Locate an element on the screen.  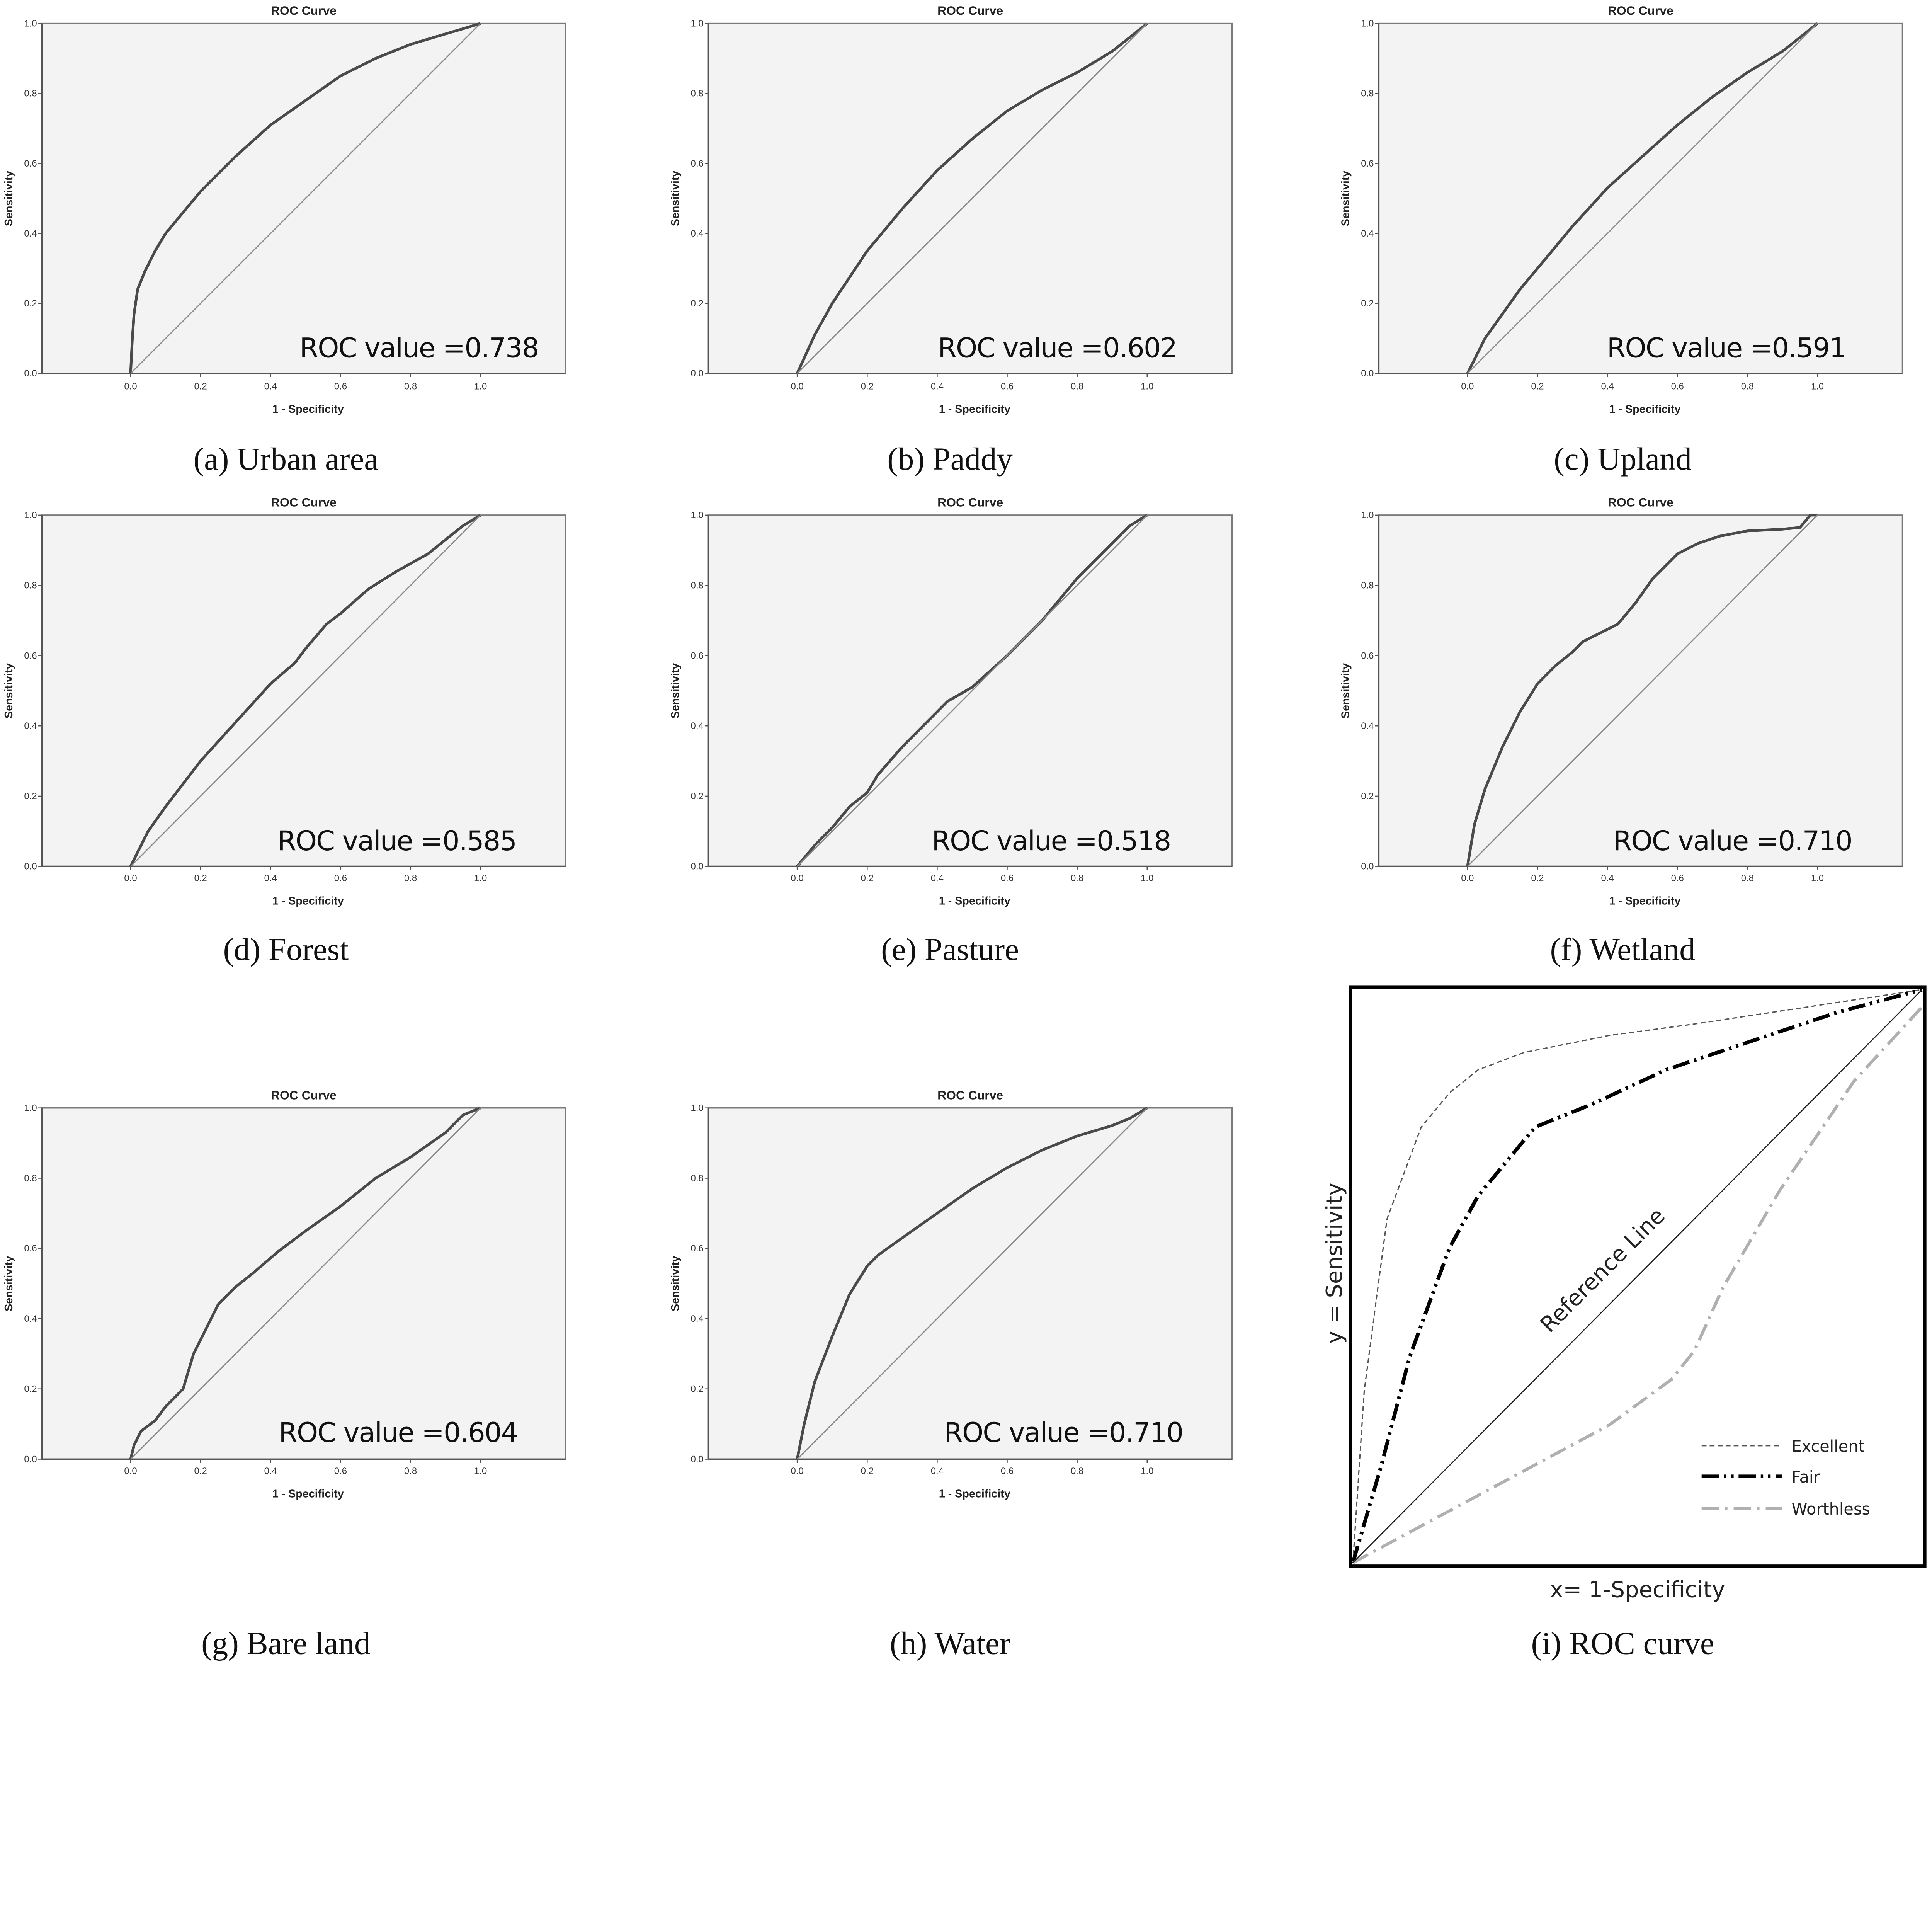
x-axis-title: x= 1-Specificity is located at coordinates (1638, 1590).